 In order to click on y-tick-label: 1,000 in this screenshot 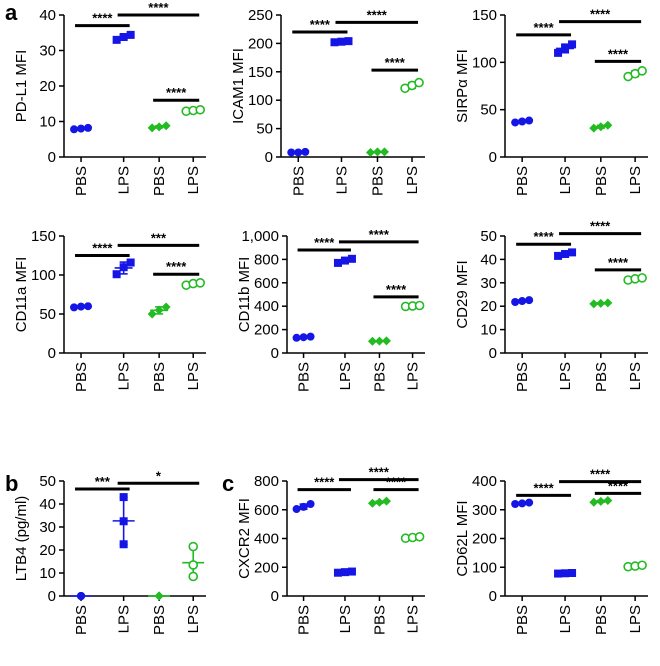, I will do `click(260, 236)`.